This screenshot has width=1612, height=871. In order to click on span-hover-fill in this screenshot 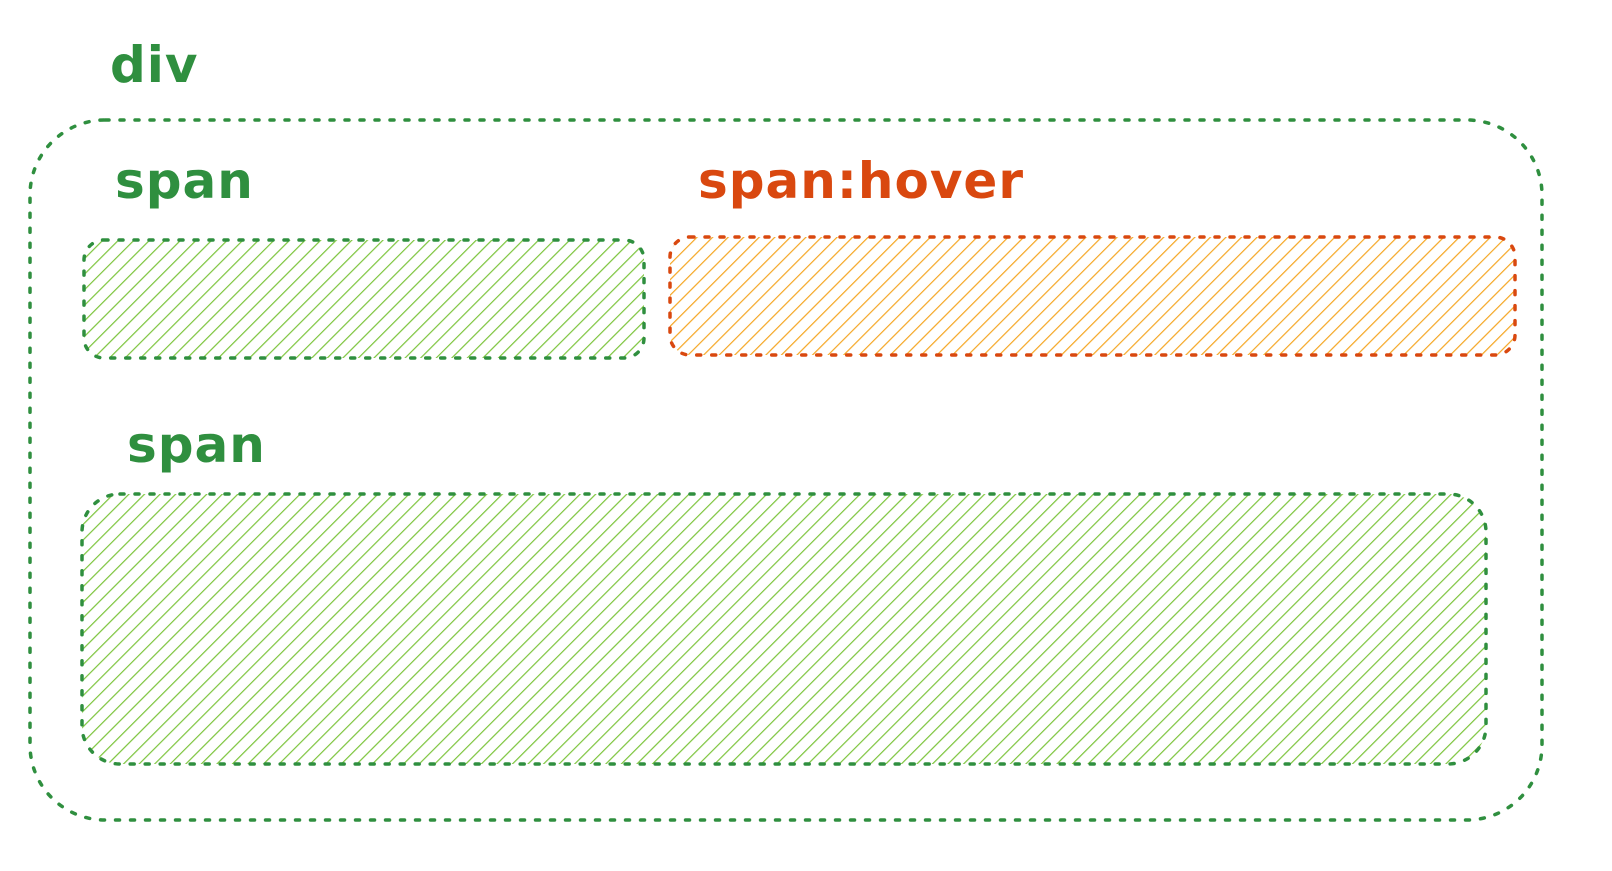, I will do `click(1092, 296)`.